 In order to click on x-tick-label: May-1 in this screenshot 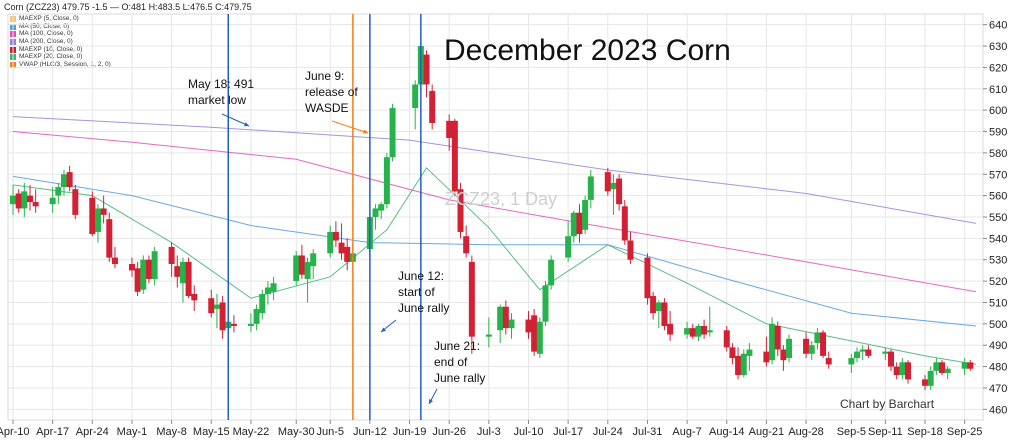, I will do `click(132, 432)`.